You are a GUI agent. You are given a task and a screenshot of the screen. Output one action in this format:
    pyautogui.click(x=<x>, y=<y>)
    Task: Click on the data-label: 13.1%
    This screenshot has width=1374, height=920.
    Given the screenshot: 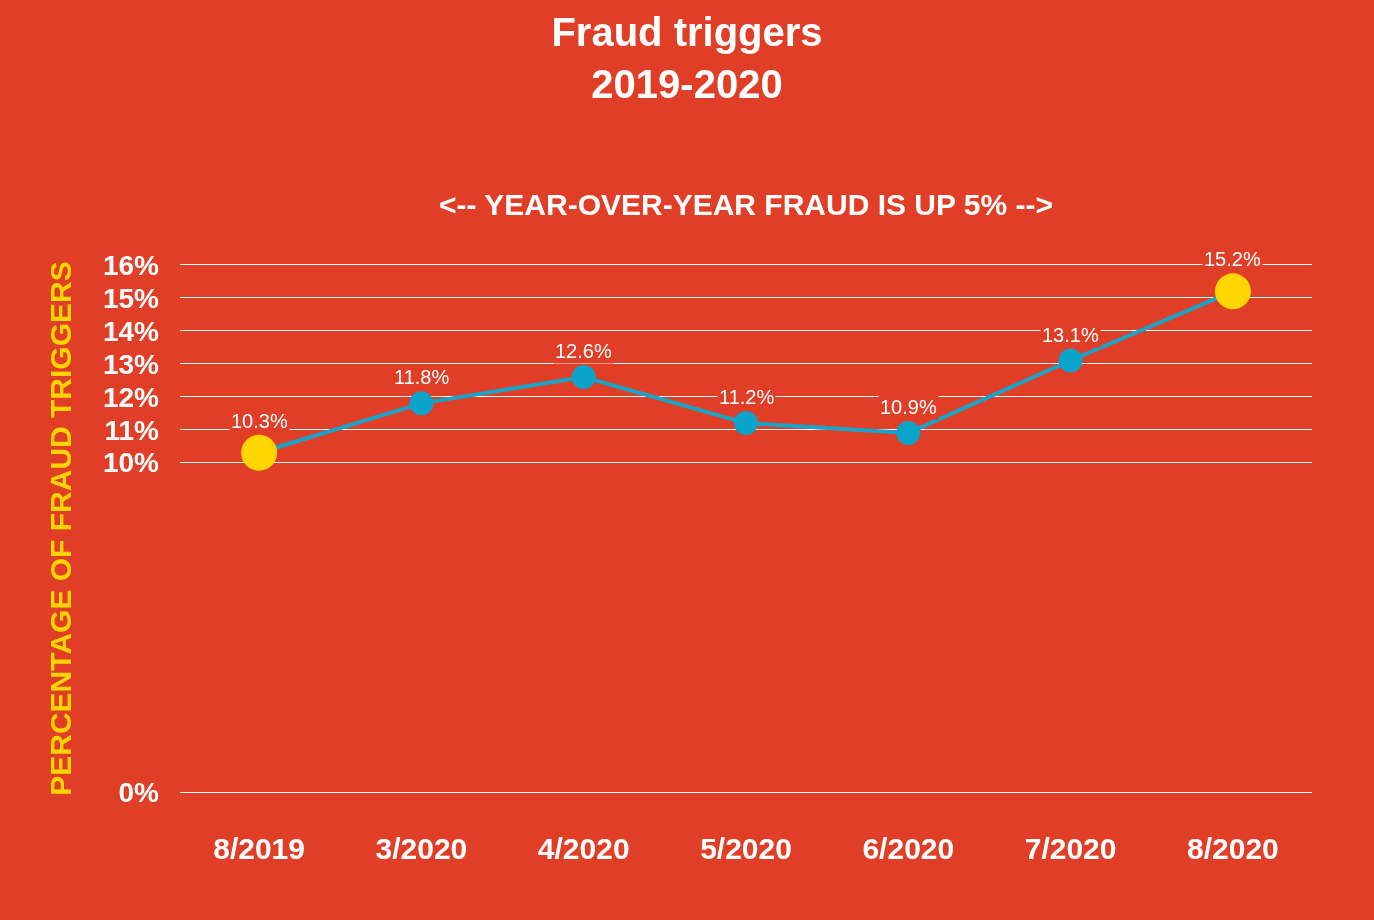 What is the action you would take?
    pyautogui.click(x=1070, y=335)
    